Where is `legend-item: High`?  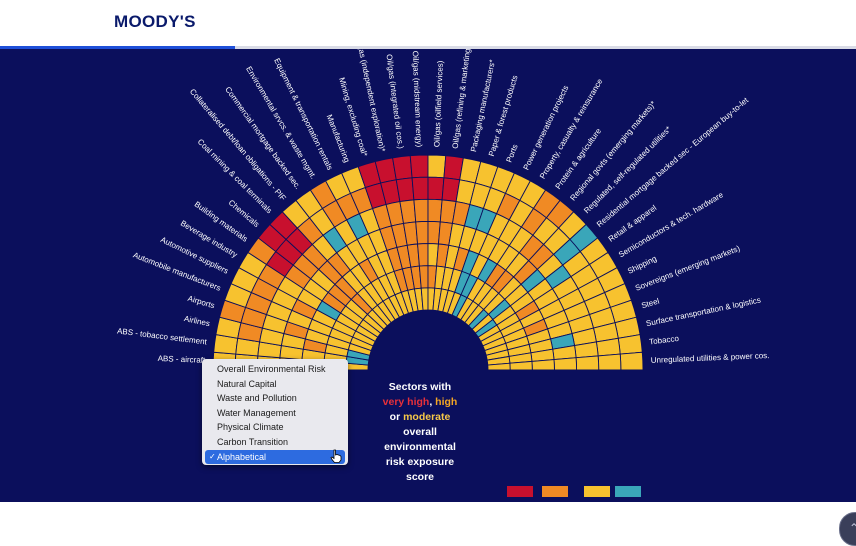 legend-item: High is located at coordinates (555, 498).